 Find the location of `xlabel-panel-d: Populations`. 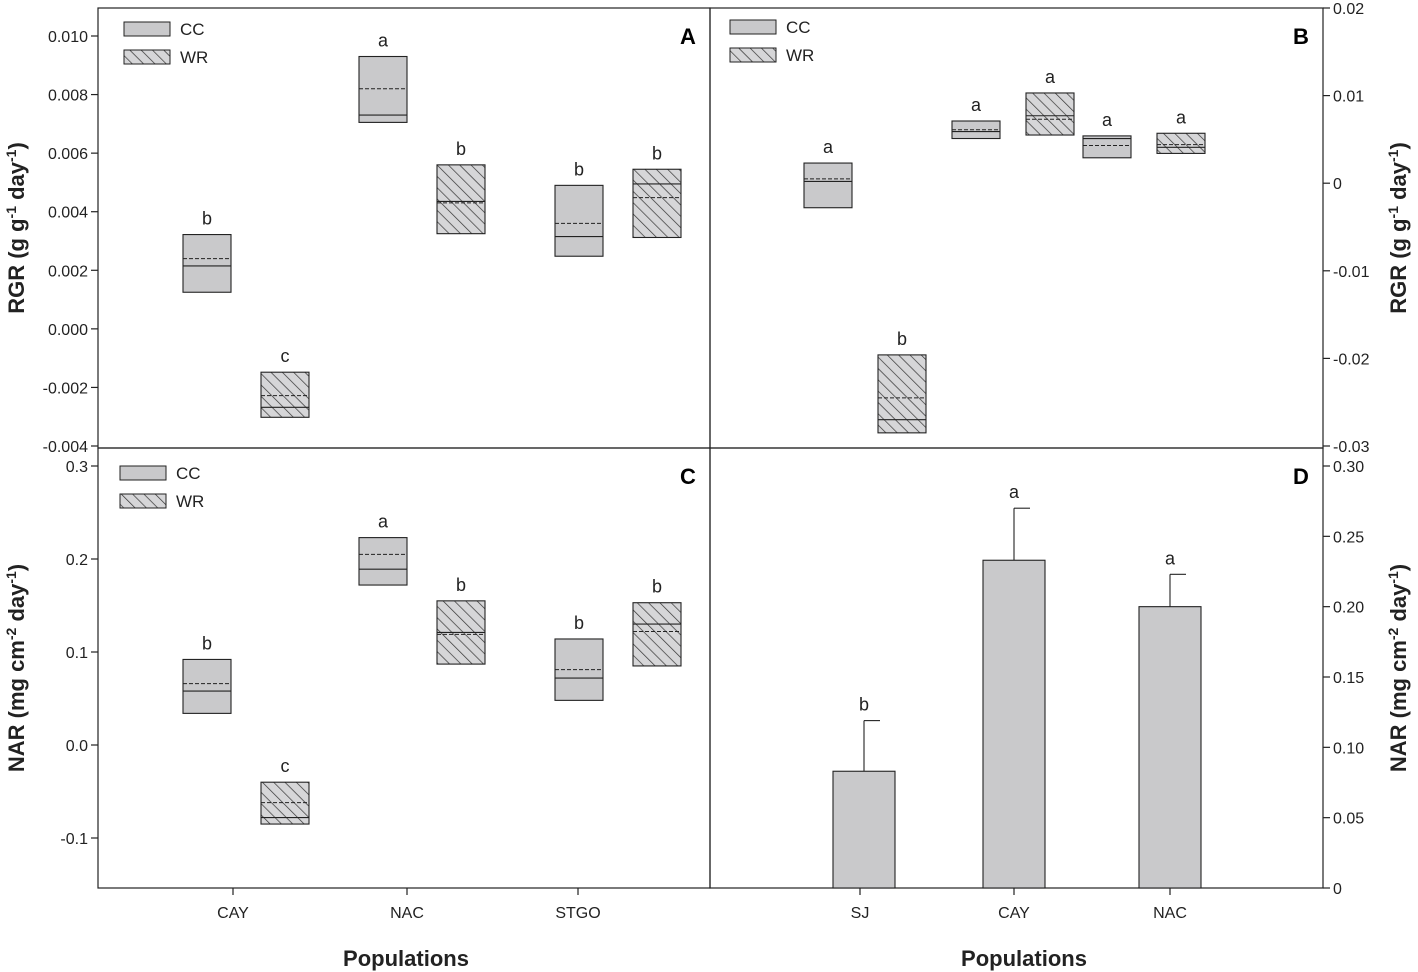

xlabel-panel-d: Populations is located at coordinates (1024, 958).